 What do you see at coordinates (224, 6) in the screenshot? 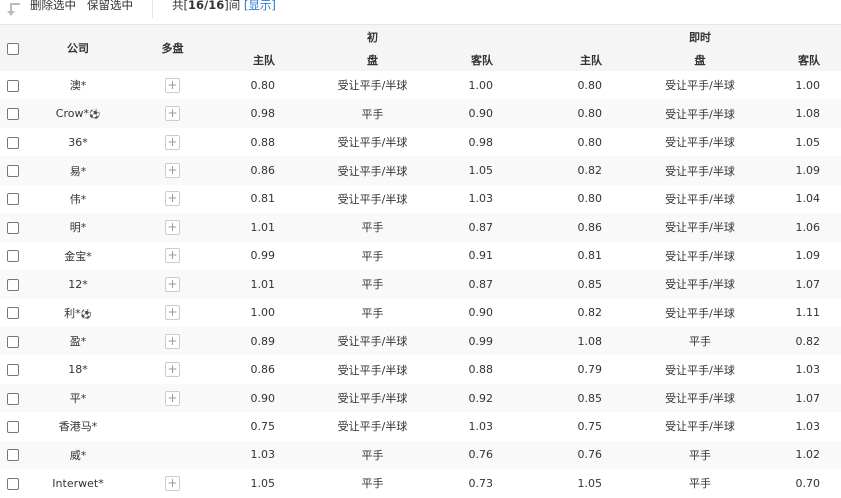
I see `count-text: 共[16/16]间 [显示]` at bounding box center [224, 6].